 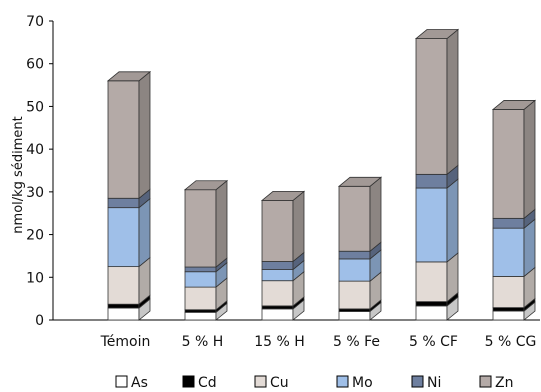 I want to click on legend-item: Zn, so click(x=496, y=383).